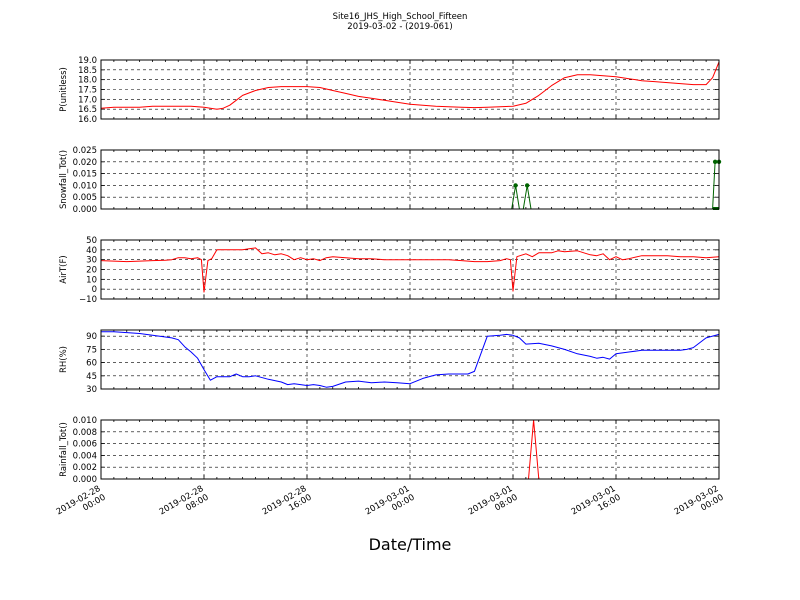 This screenshot has width=800, height=600. Describe the element at coordinates (87, 110) in the screenshot. I see `y-tick-label: 16.5` at that location.